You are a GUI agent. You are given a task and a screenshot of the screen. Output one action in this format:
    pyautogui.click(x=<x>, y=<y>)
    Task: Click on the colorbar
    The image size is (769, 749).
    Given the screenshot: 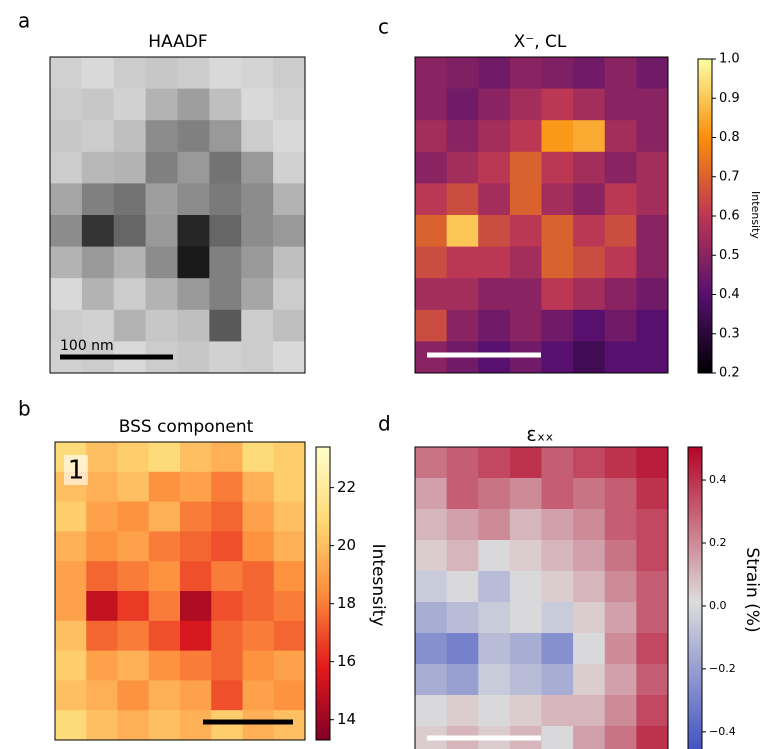 What is the action you would take?
    pyautogui.click(x=323, y=593)
    